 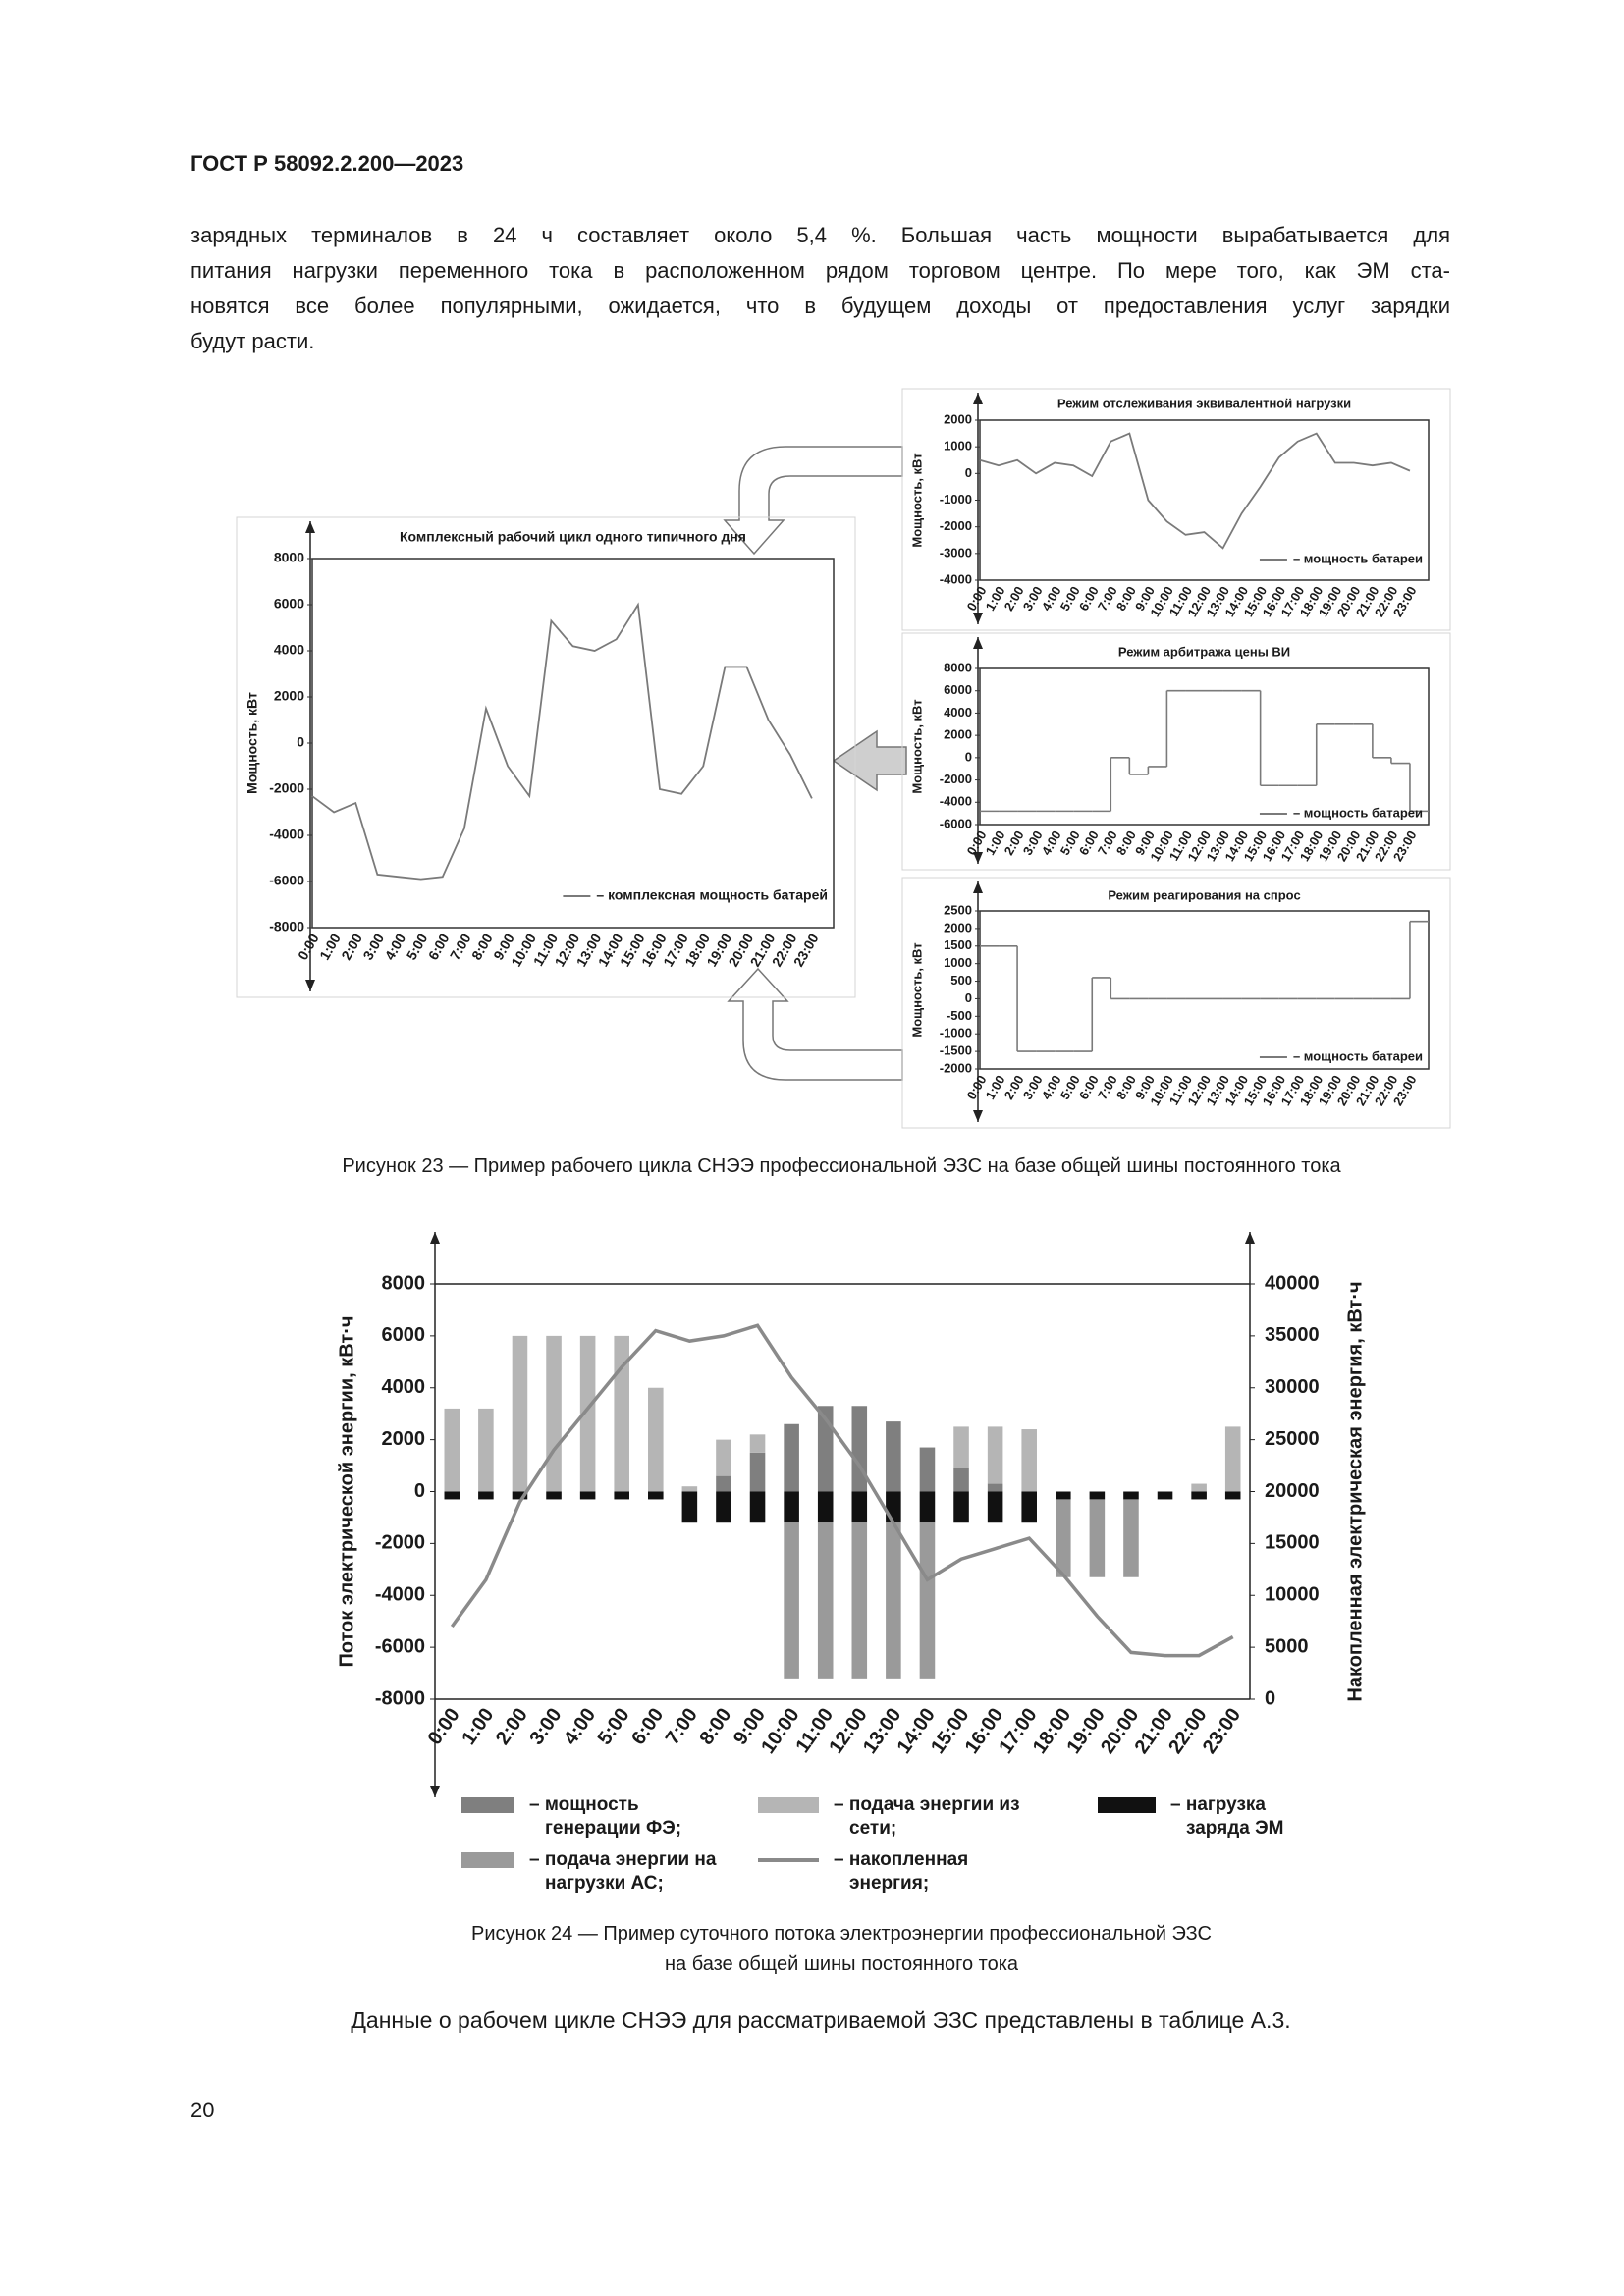 I want to click on y2-tick-label: 15000, so click(x=1292, y=1543).